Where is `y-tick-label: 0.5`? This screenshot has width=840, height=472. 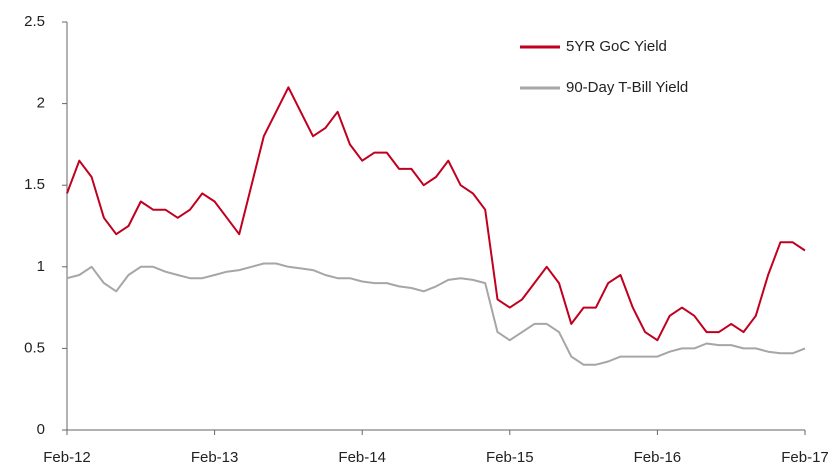 y-tick-label: 0.5 is located at coordinates (34, 347).